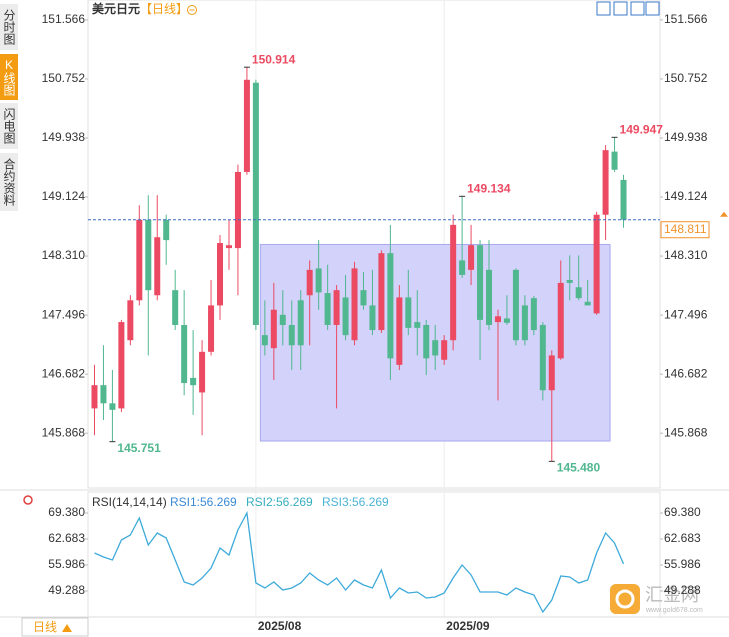 This screenshot has width=729, height=637. What do you see at coordinates (279, 502) in the screenshot?
I see `legend-label: RSI2:56.269` at bounding box center [279, 502].